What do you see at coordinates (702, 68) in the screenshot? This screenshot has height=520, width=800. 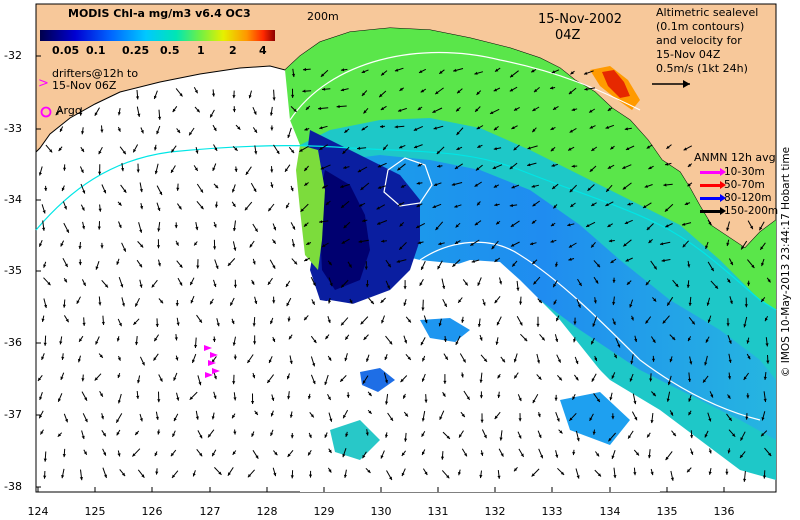 I see `velocity-scale-label: 0.5m/s (1kt 24h)` at bounding box center [702, 68].